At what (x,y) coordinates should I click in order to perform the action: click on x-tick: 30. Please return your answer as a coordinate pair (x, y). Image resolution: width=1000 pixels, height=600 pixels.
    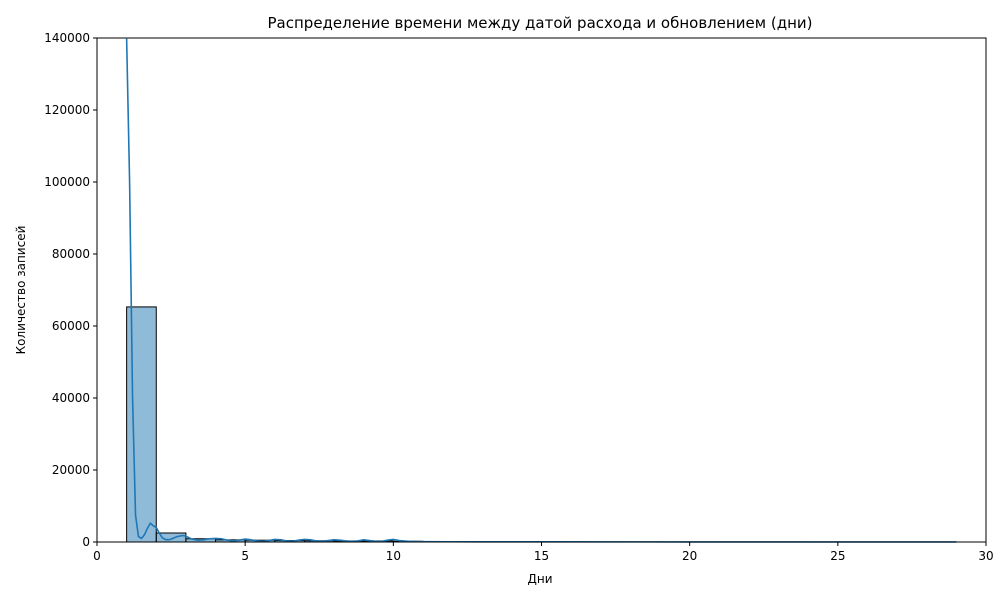
    Looking at the image, I should click on (986, 552).